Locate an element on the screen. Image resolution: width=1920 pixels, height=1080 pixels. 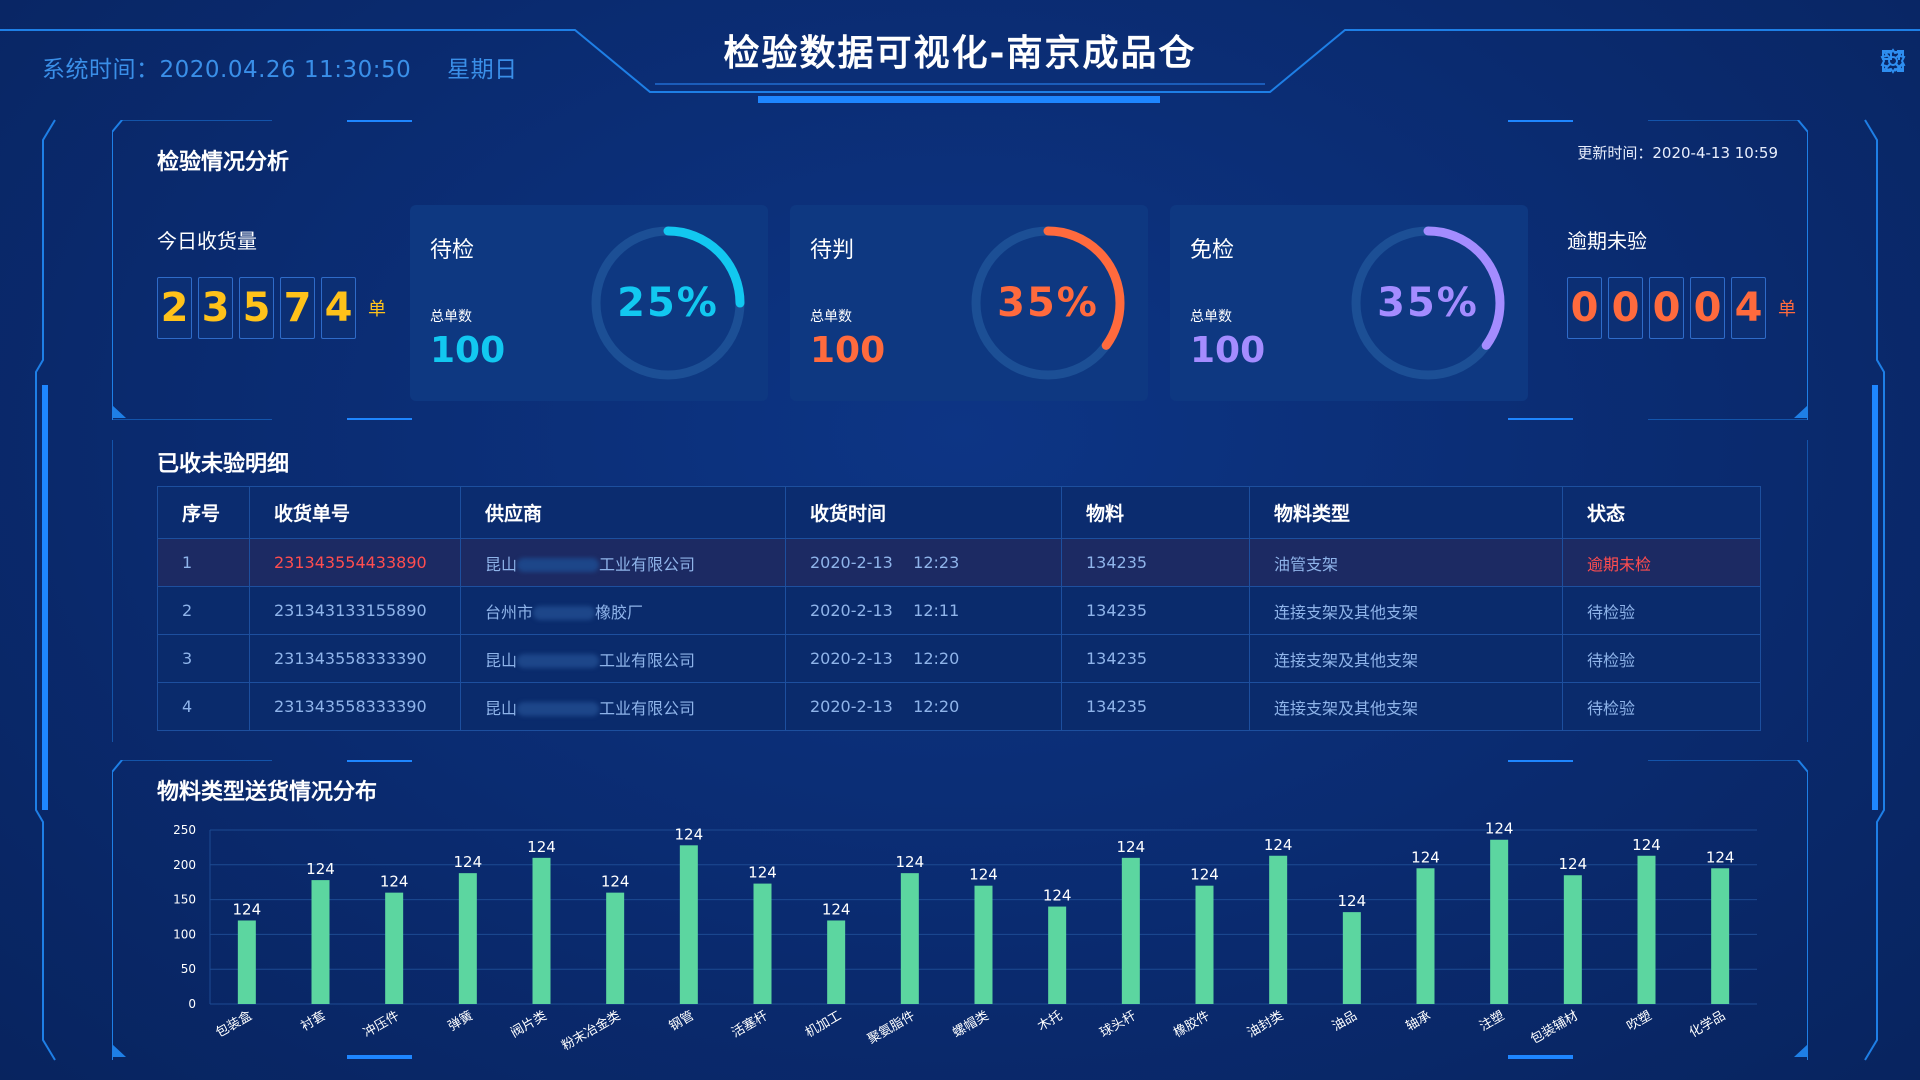
card-title: 免检 is located at coordinates (1212, 250).